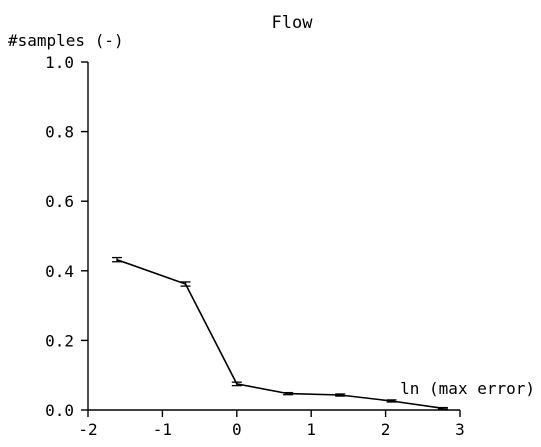 The image size is (541, 447). I want to click on x-tick-label: 1, so click(311, 429).